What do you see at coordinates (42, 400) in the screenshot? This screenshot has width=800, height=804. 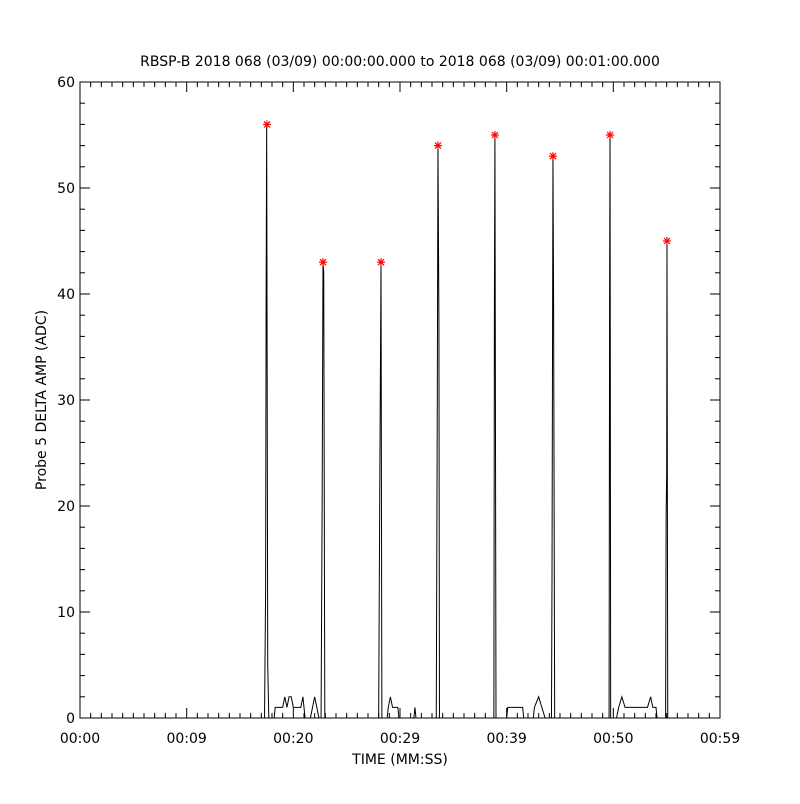 I see `y-axis-label: Probe 5 DELTA AMP (ADC)` at bounding box center [42, 400].